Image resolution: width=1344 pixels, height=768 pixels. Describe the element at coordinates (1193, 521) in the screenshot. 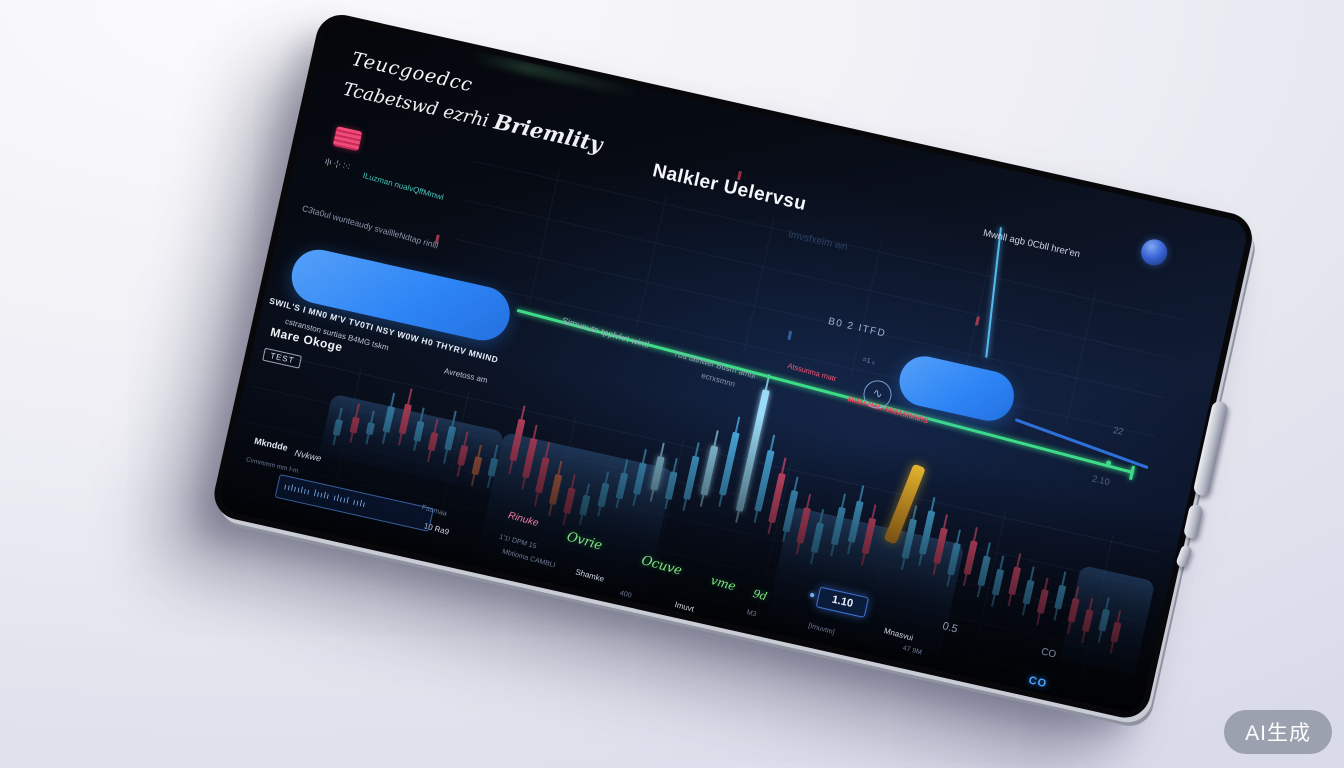

I see `side-button-small` at that location.